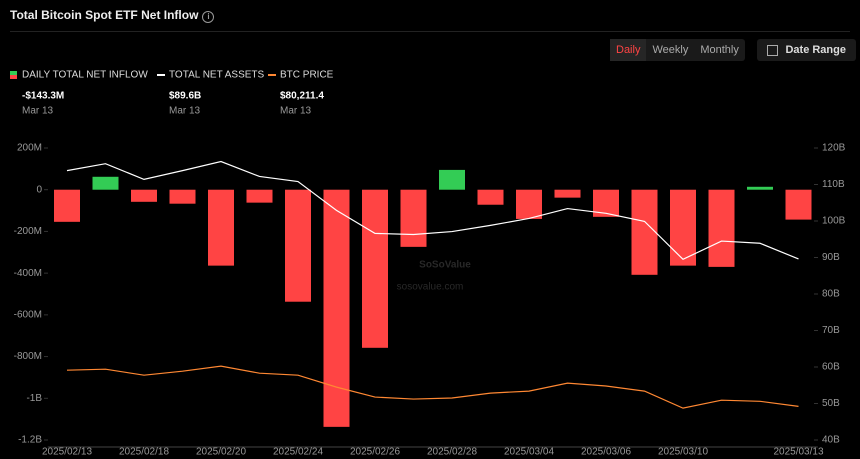  What do you see at coordinates (28, 314) in the screenshot?
I see `y-tick-label: -600M` at bounding box center [28, 314].